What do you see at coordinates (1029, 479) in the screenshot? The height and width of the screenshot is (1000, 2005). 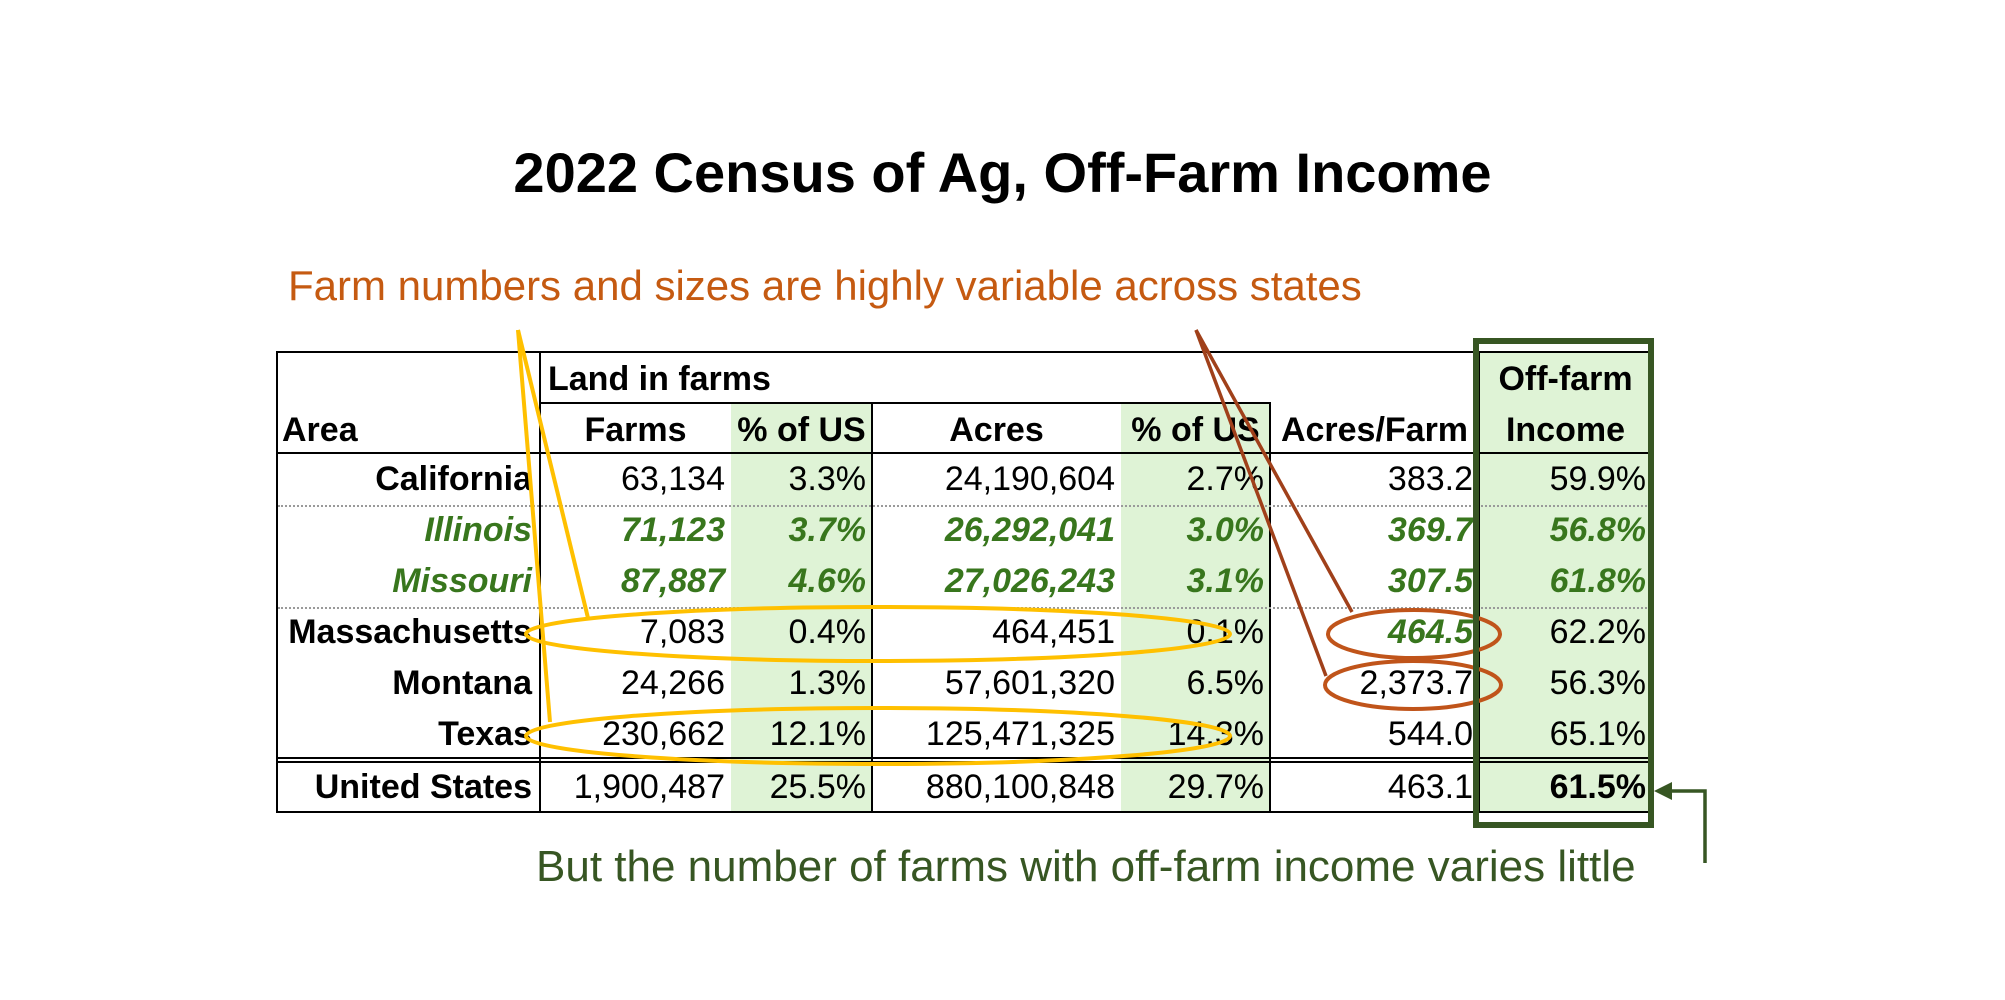 I see `cell-acres: 24,190,604` at bounding box center [1029, 479].